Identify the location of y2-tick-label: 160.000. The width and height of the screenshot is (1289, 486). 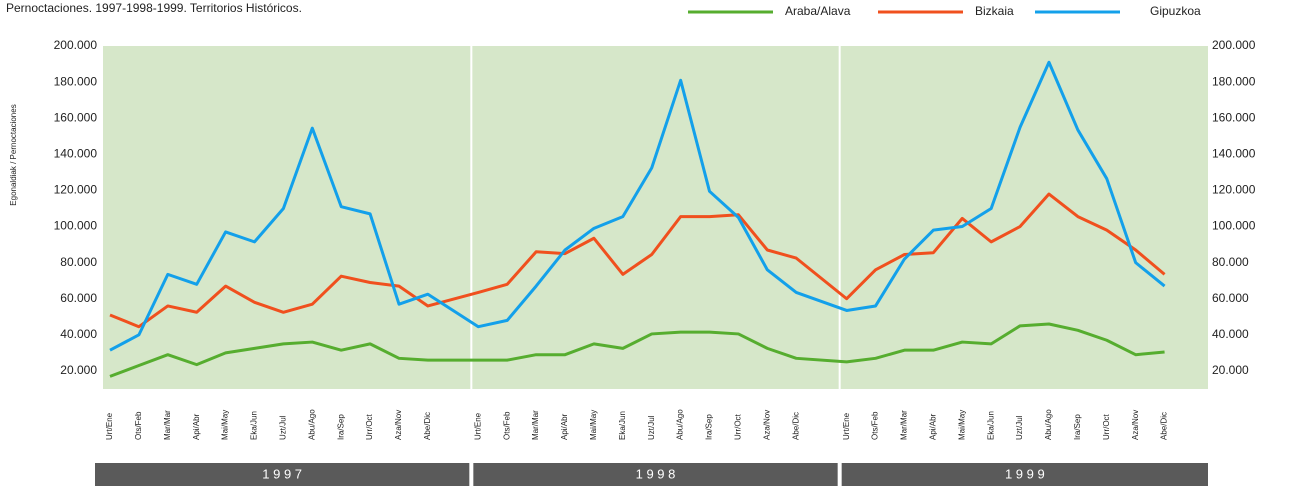
(1234, 117).